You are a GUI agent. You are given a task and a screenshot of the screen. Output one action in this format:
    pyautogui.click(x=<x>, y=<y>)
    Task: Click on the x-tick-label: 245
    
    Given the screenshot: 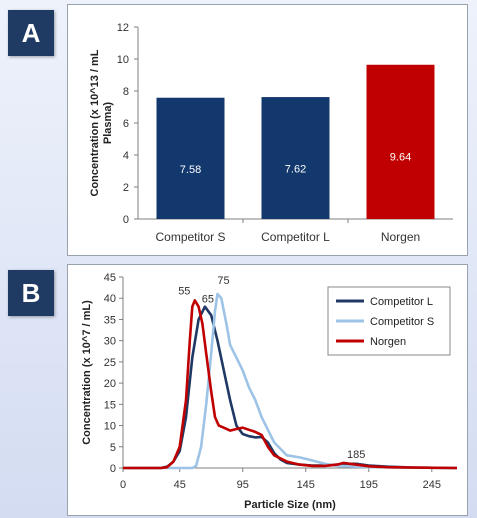 What is the action you would take?
    pyautogui.click(x=432, y=485)
    